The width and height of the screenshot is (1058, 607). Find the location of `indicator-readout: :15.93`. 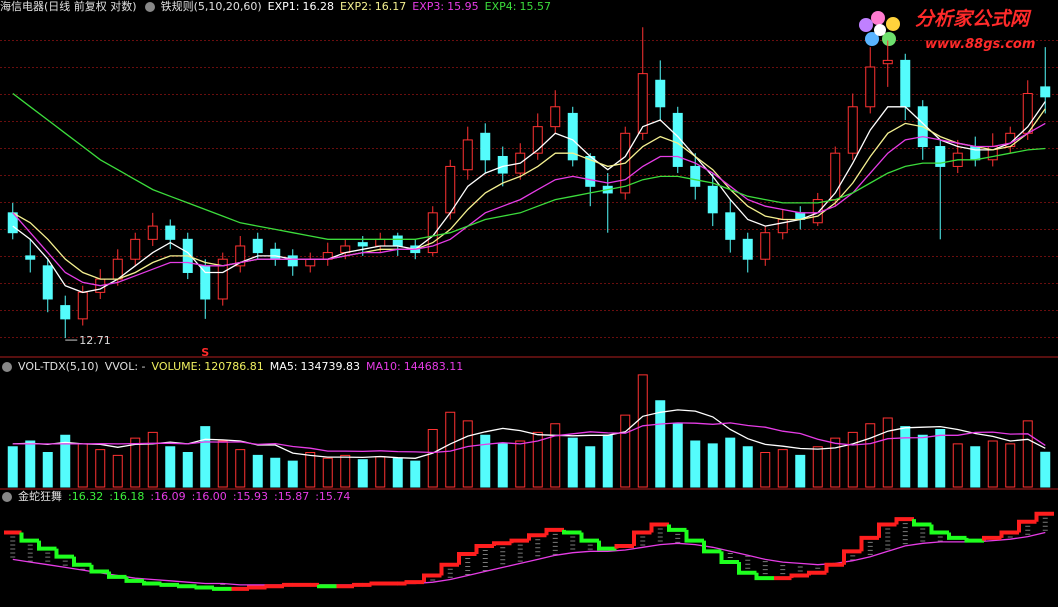

indicator-readout: :15.93 is located at coordinates (250, 496).